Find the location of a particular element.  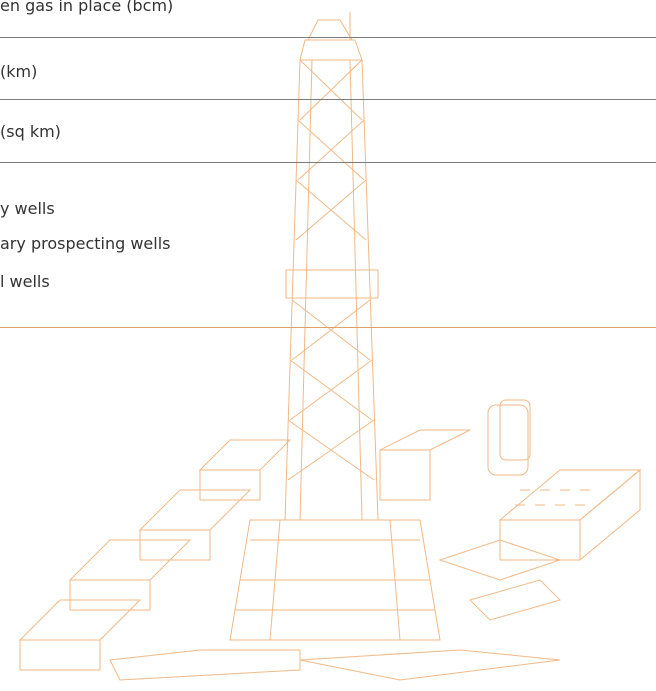

row-label-wells: y wells is located at coordinates (27, 208).